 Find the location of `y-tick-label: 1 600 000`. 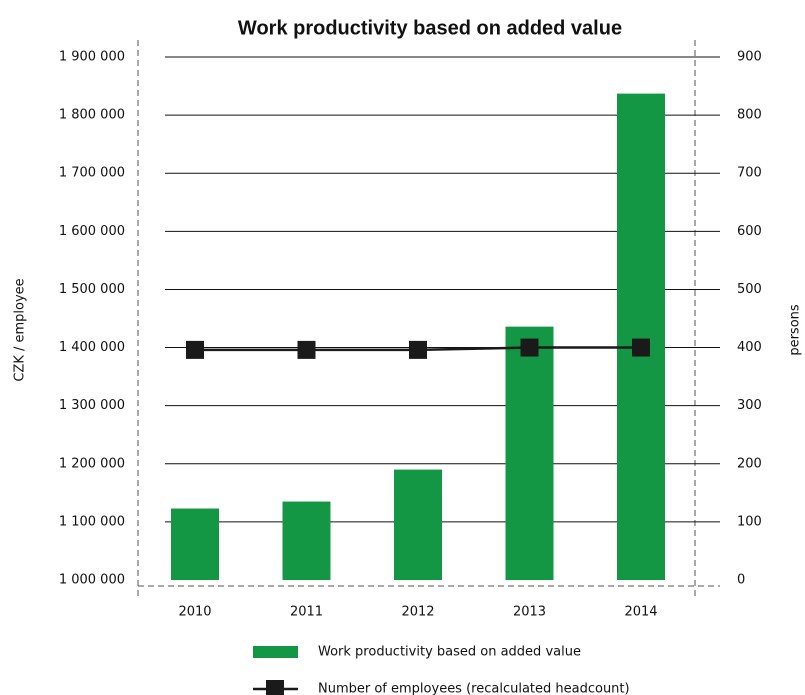

y-tick-label: 1 600 000 is located at coordinates (92, 231).